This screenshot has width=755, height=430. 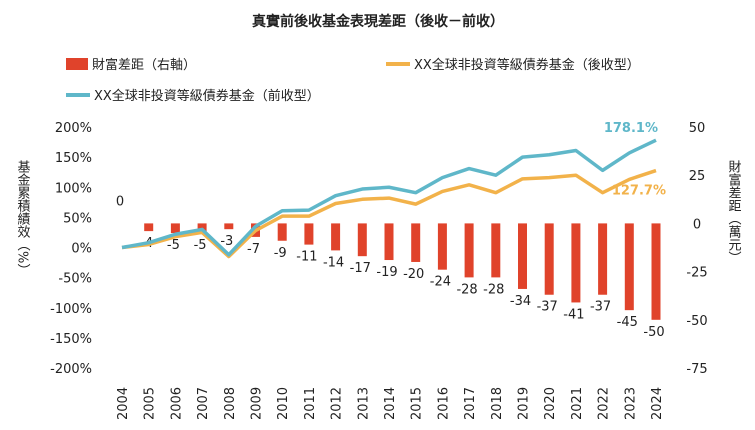 What do you see at coordinates (360, 268) in the screenshot?
I see `gap-bar-value-label: -17` at bounding box center [360, 268].